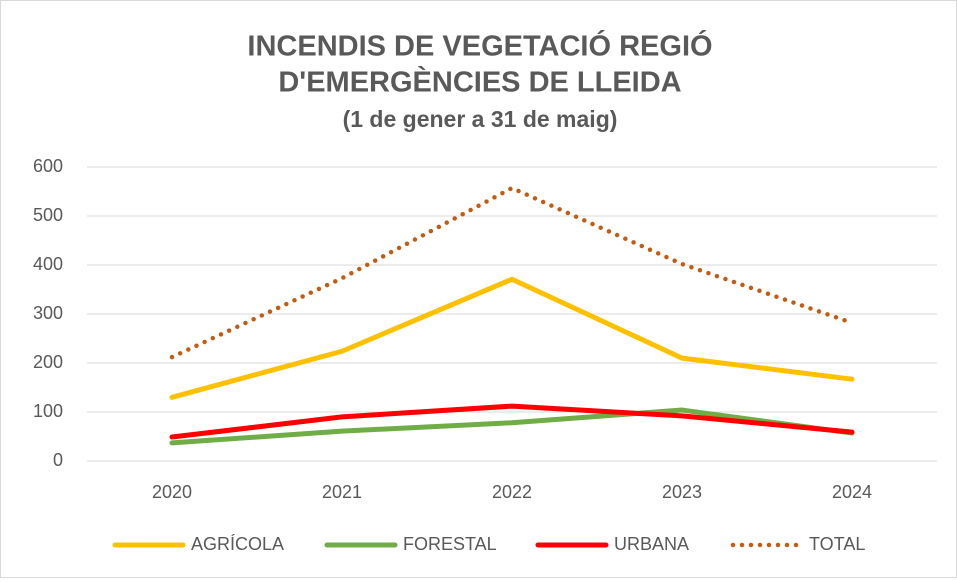 The width and height of the screenshot is (957, 583). What do you see at coordinates (512, 492) in the screenshot?
I see `x-tick-label: 2022` at bounding box center [512, 492].